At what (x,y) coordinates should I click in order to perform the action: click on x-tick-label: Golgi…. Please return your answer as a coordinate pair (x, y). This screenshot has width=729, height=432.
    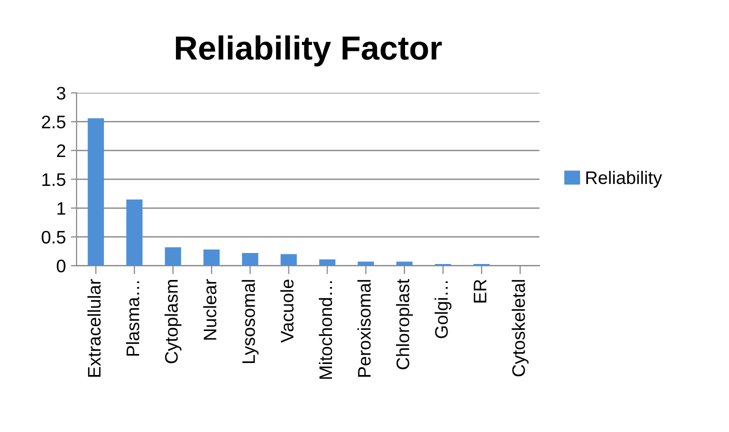
    Looking at the image, I should click on (443, 309).